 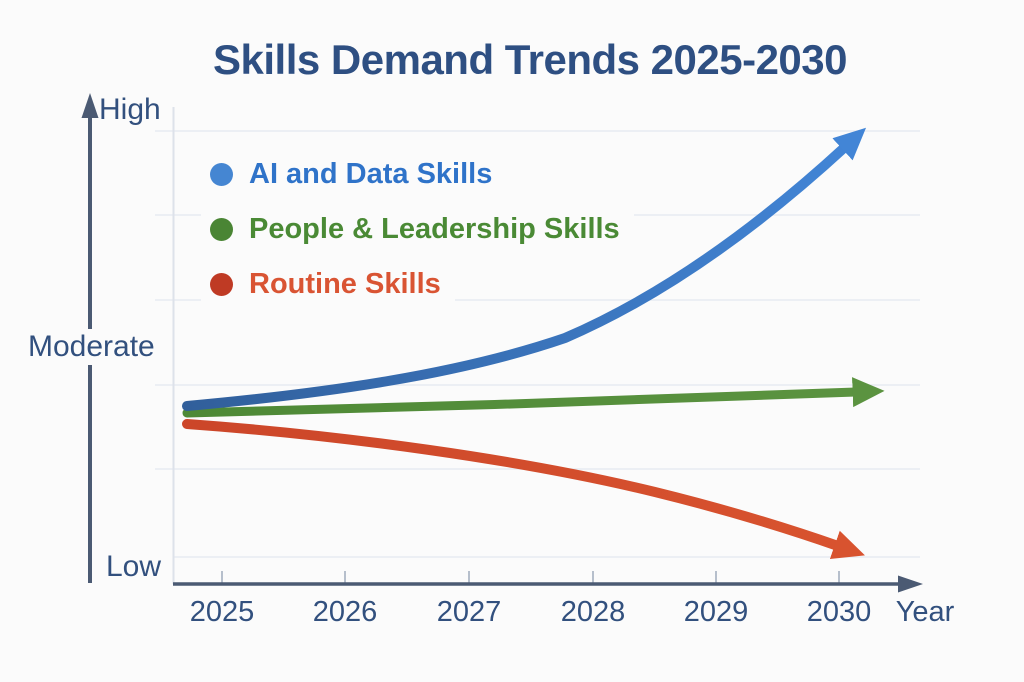 What do you see at coordinates (371, 174) in the screenshot?
I see `legend-label: AI and Data Skills` at bounding box center [371, 174].